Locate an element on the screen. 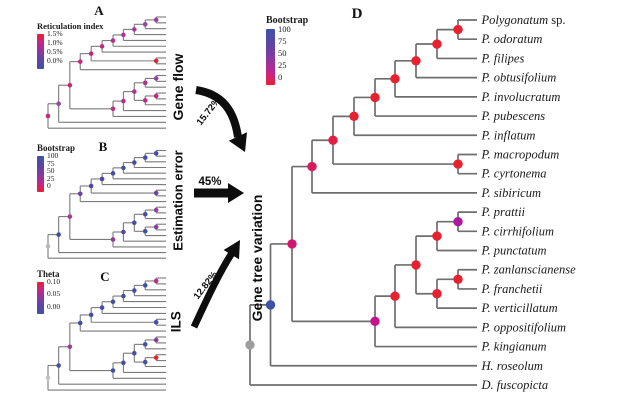 The image size is (618, 404). legend-title: Bootstrap is located at coordinates (287, 20).